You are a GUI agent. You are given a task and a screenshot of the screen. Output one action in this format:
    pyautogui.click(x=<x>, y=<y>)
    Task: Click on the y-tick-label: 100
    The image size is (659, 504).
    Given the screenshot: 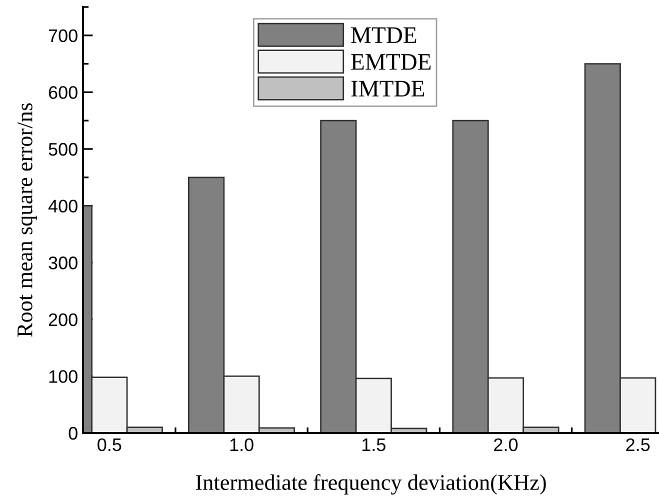 What is the action you would take?
    pyautogui.click(x=63, y=376)
    